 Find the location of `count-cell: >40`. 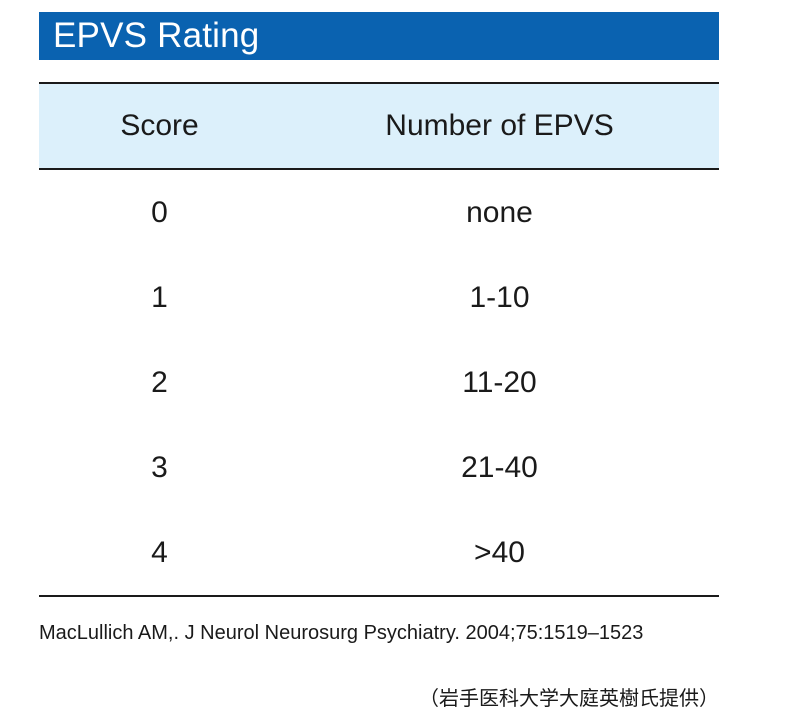

count-cell: >40 is located at coordinates (499, 552).